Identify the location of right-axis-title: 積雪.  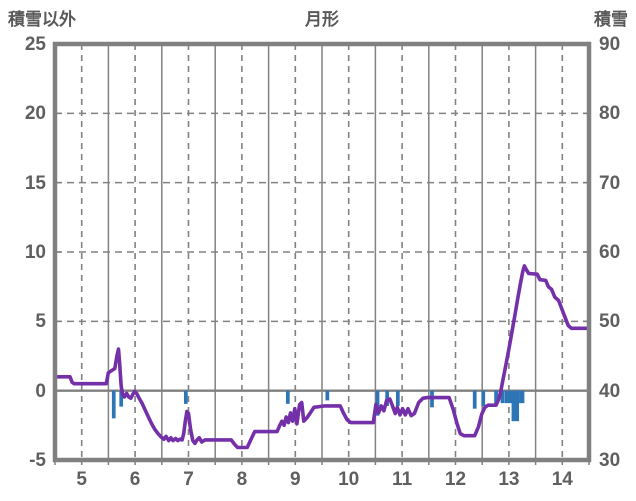
(611, 19).